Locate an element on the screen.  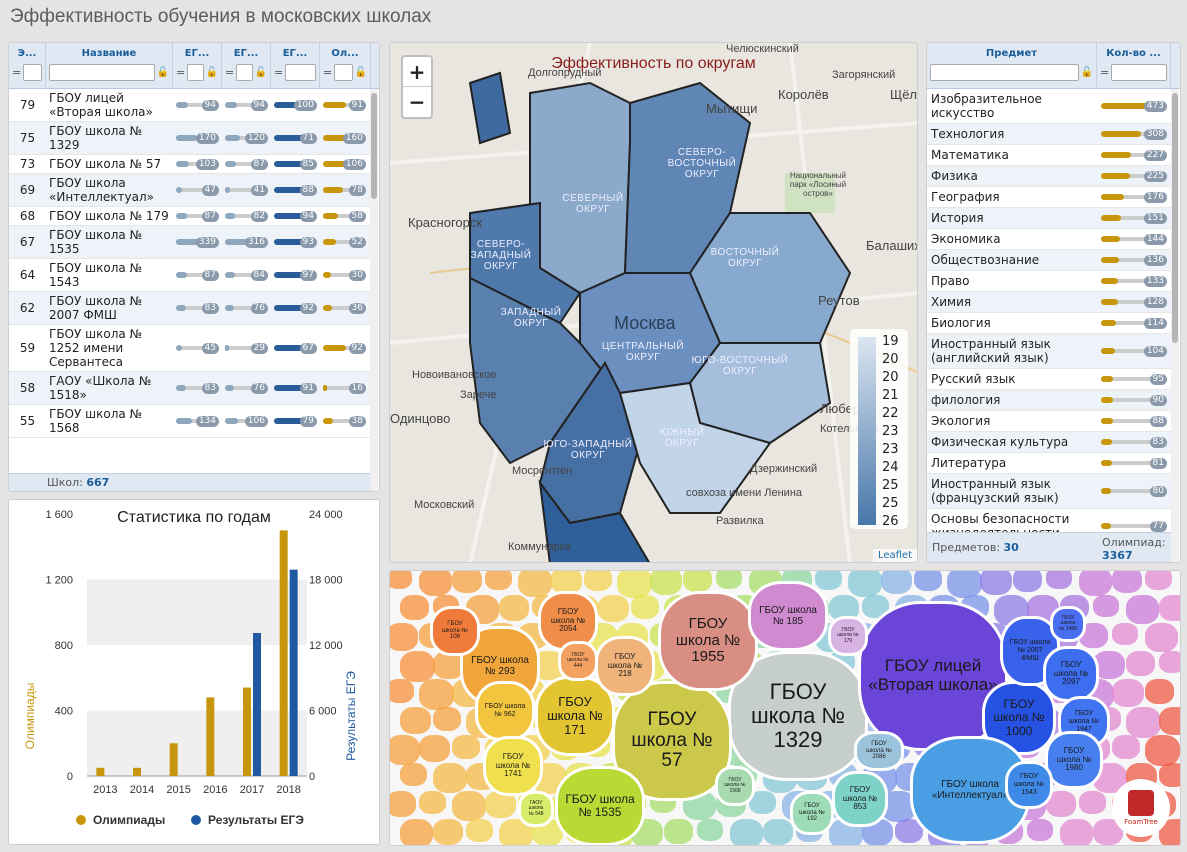
olympiads-filter-input is located at coordinates (343, 72).